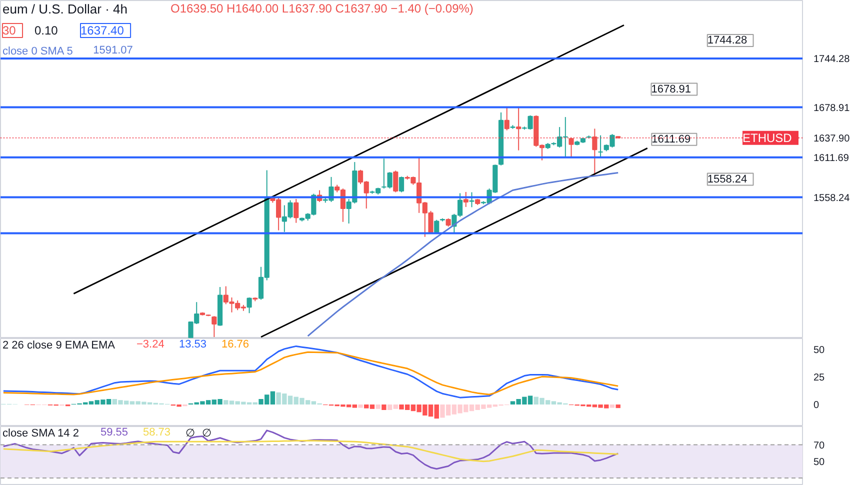 The width and height of the screenshot is (852, 485). What do you see at coordinates (150, 344) in the screenshot?
I see `annotation: −3.24` at bounding box center [150, 344].